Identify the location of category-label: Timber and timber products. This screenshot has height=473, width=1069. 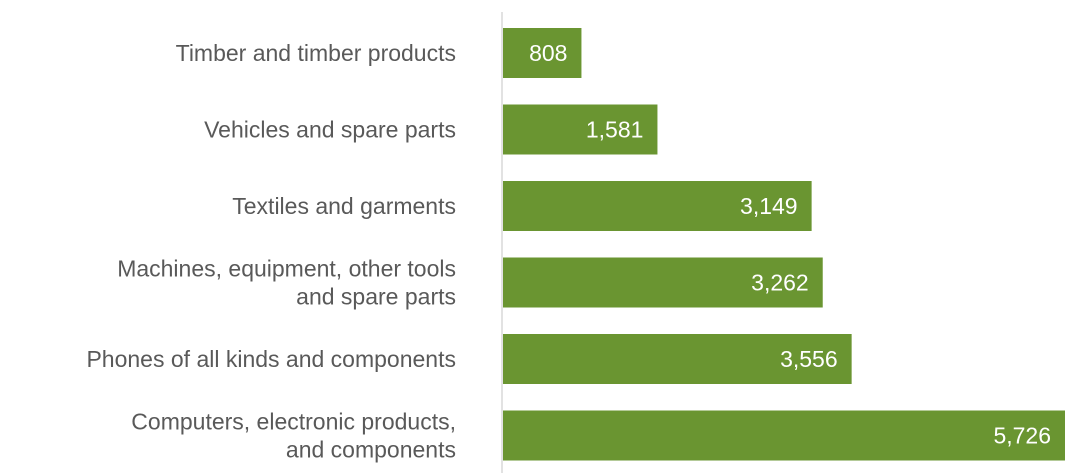
(316, 53).